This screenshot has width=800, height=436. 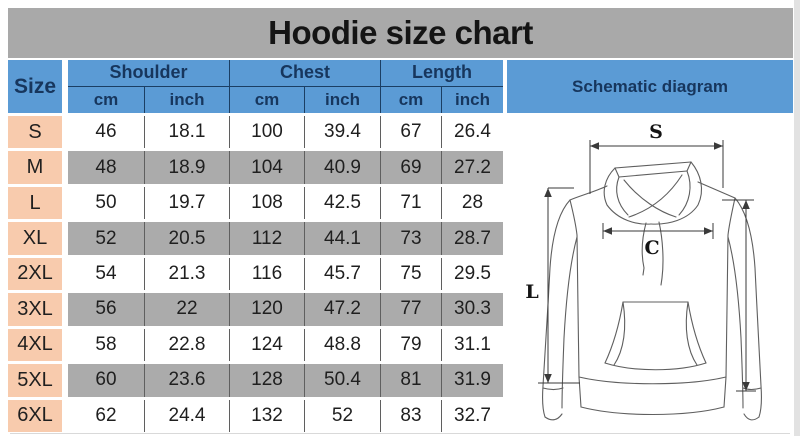 What do you see at coordinates (410, 99) in the screenshot?
I see `unit-header-length-cm: cm` at bounding box center [410, 99].